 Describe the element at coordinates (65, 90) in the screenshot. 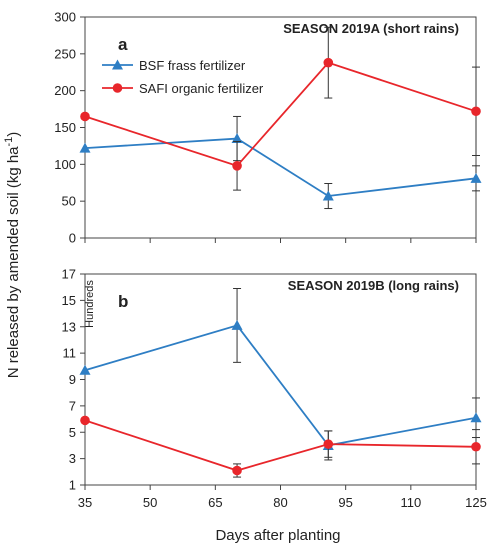

I see `y-tick-label: 200` at that location.